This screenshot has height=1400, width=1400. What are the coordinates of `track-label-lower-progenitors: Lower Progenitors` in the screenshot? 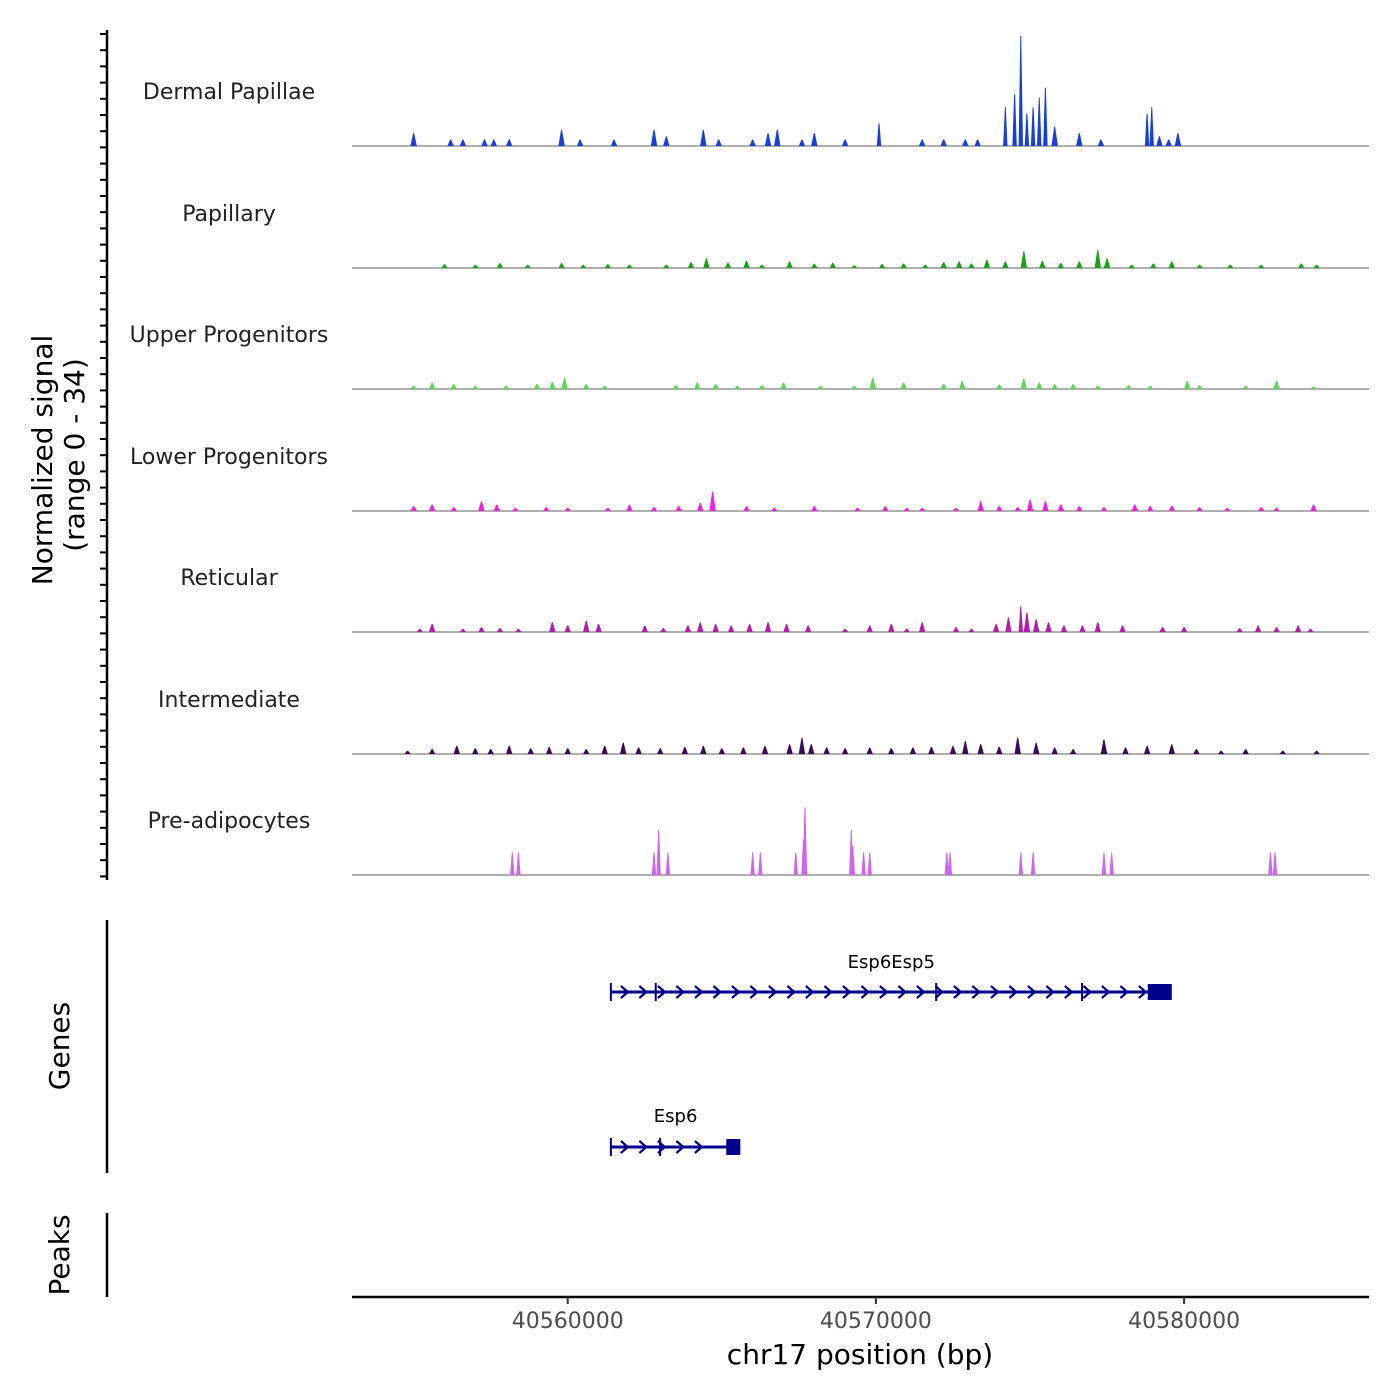 It's located at (229, 457).